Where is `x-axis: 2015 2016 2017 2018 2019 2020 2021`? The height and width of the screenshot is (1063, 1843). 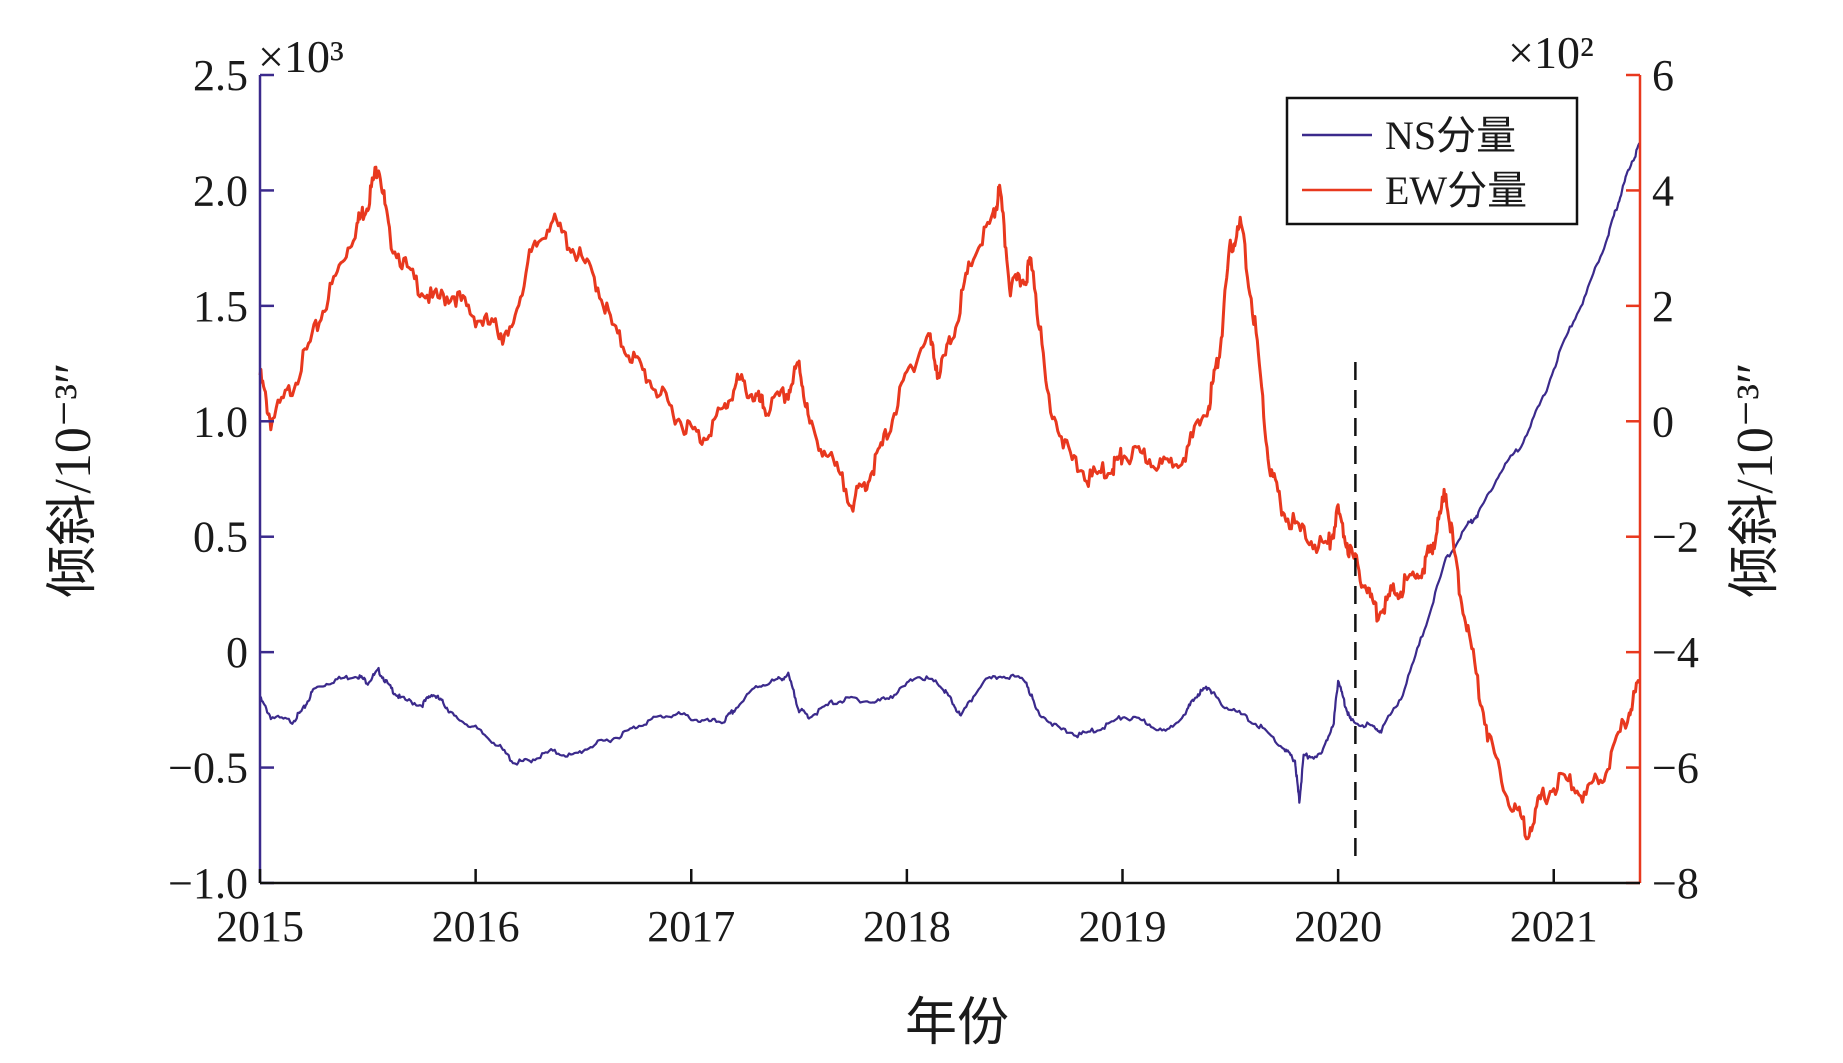
x-axis: 2015 2016 2017 2018 2019 2020 2021 is located at coordinates (928, 910).